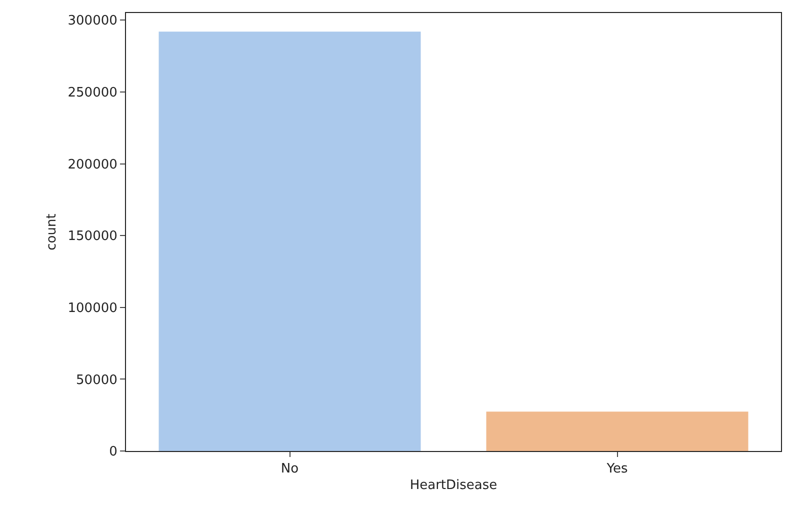 The width and height of the screenshot is (787, 510). Describe the element at coordinates (93, 93) in the screenshot. I see `y-tick-label: 250000` at that location.